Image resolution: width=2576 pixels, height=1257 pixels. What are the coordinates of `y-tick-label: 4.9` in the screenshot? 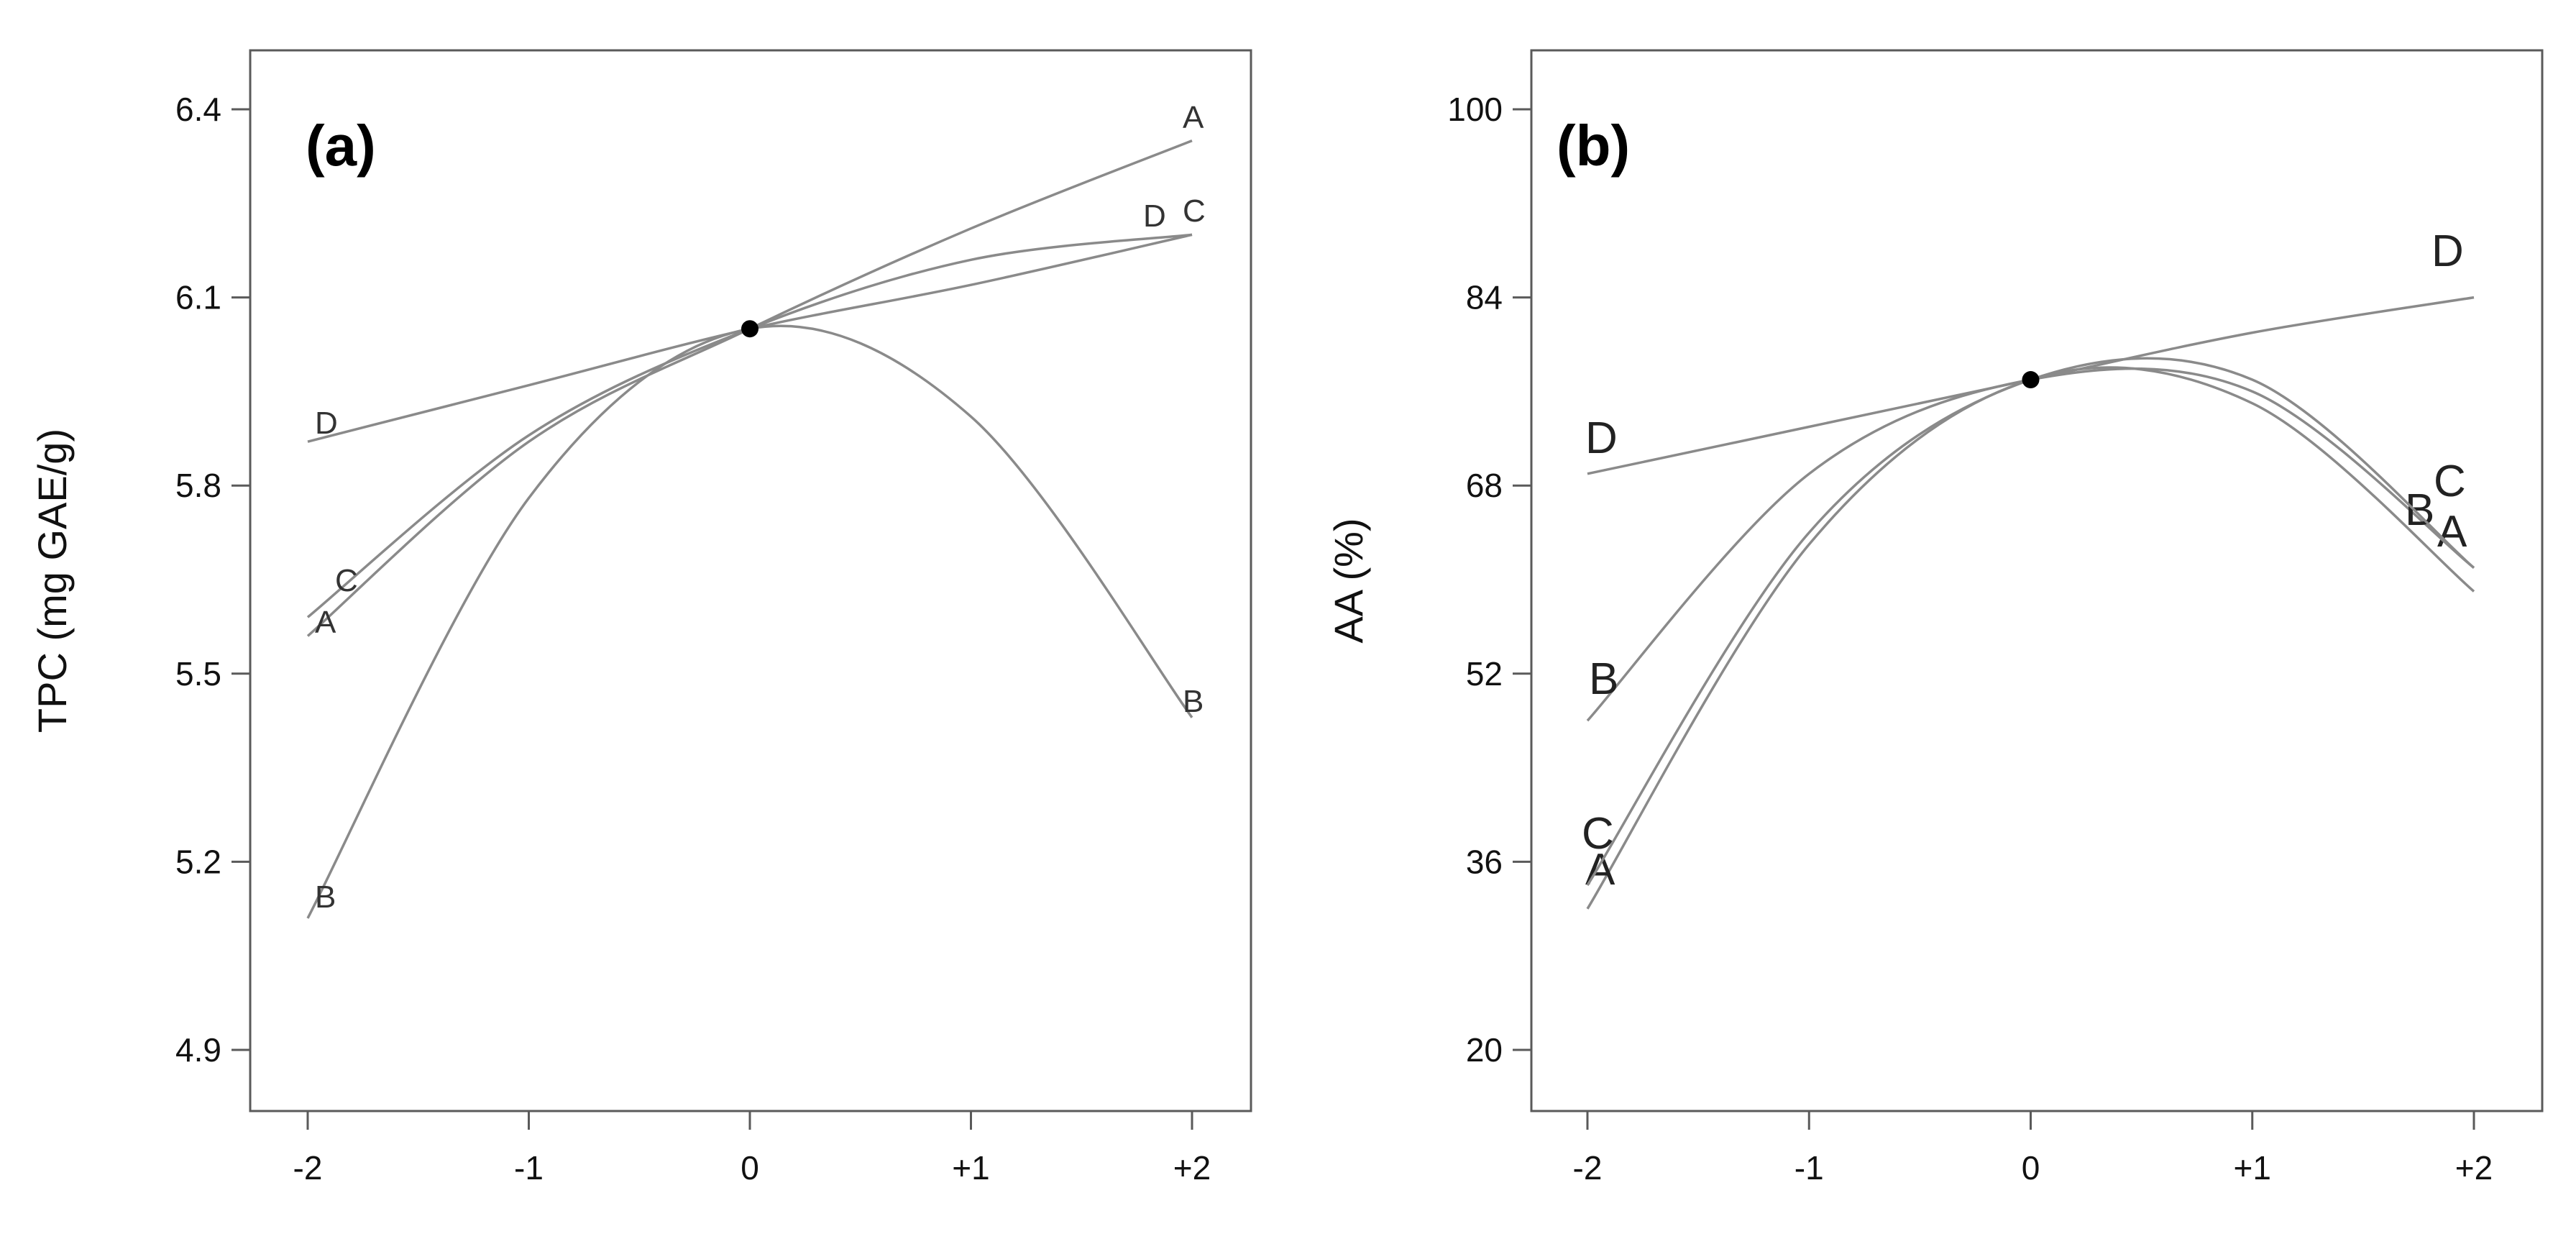 It's located at (198, 1050).